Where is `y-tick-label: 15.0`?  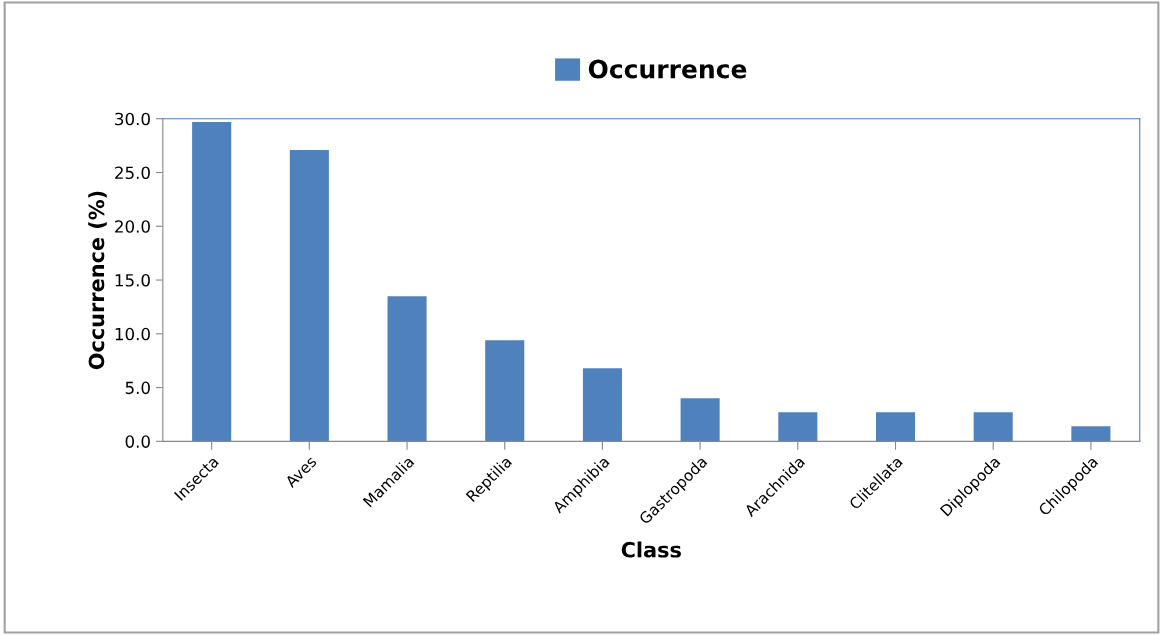
y-tick-label: 15.0 is located at coordinates (132, 280).